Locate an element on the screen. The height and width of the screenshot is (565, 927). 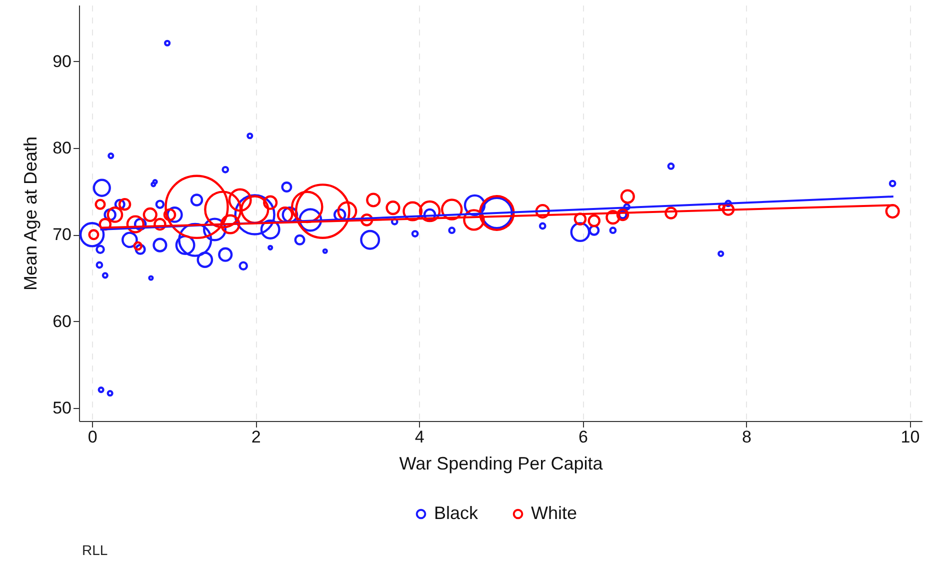
y-tick-label: 60 is located at coordinates (62, 321).